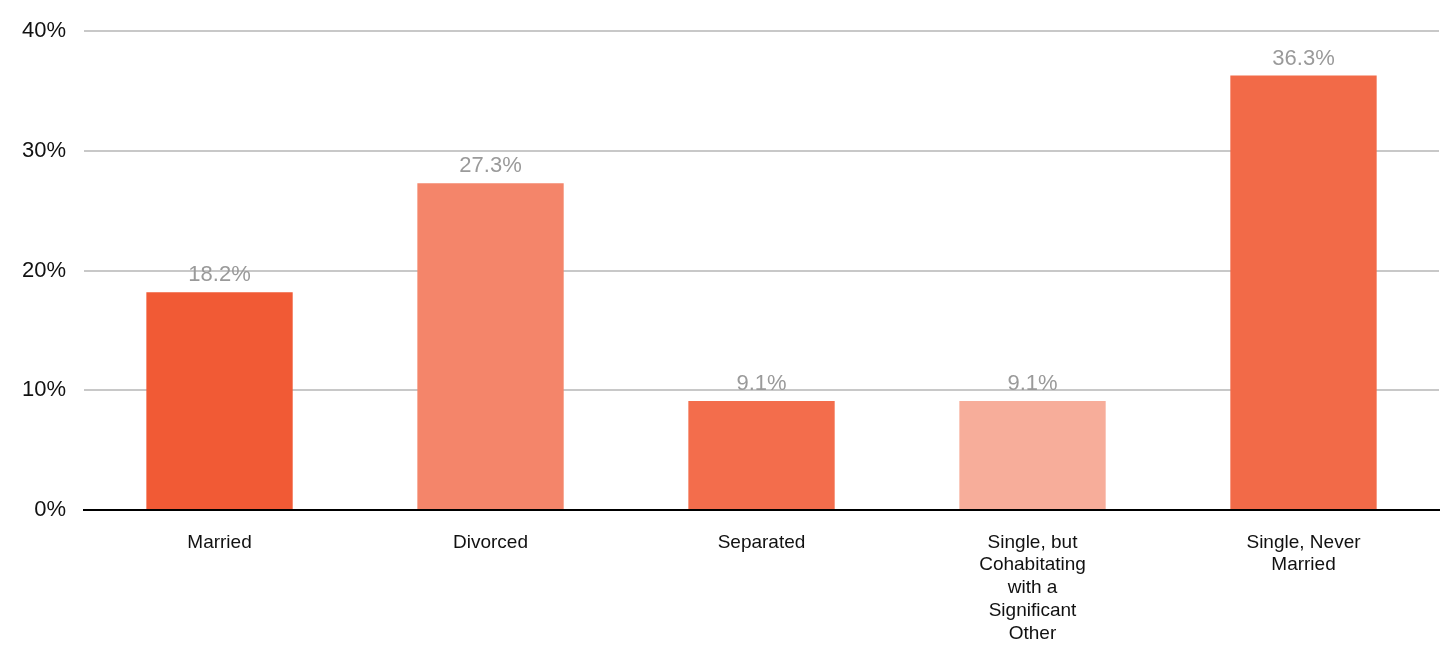 The width and height of the screenshot is (1447, 652). I want to click on x-tick-label: Separated, so click(761, 541).